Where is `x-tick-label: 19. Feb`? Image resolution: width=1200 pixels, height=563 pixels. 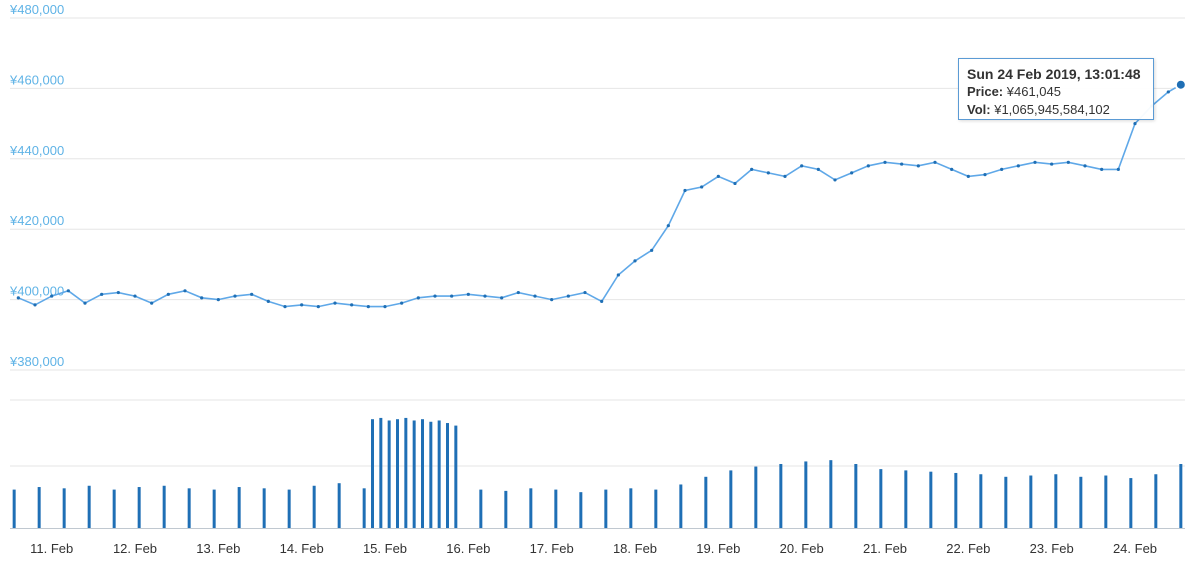 x-tick-label: 19. Feb is located at coordinates (718, 548).